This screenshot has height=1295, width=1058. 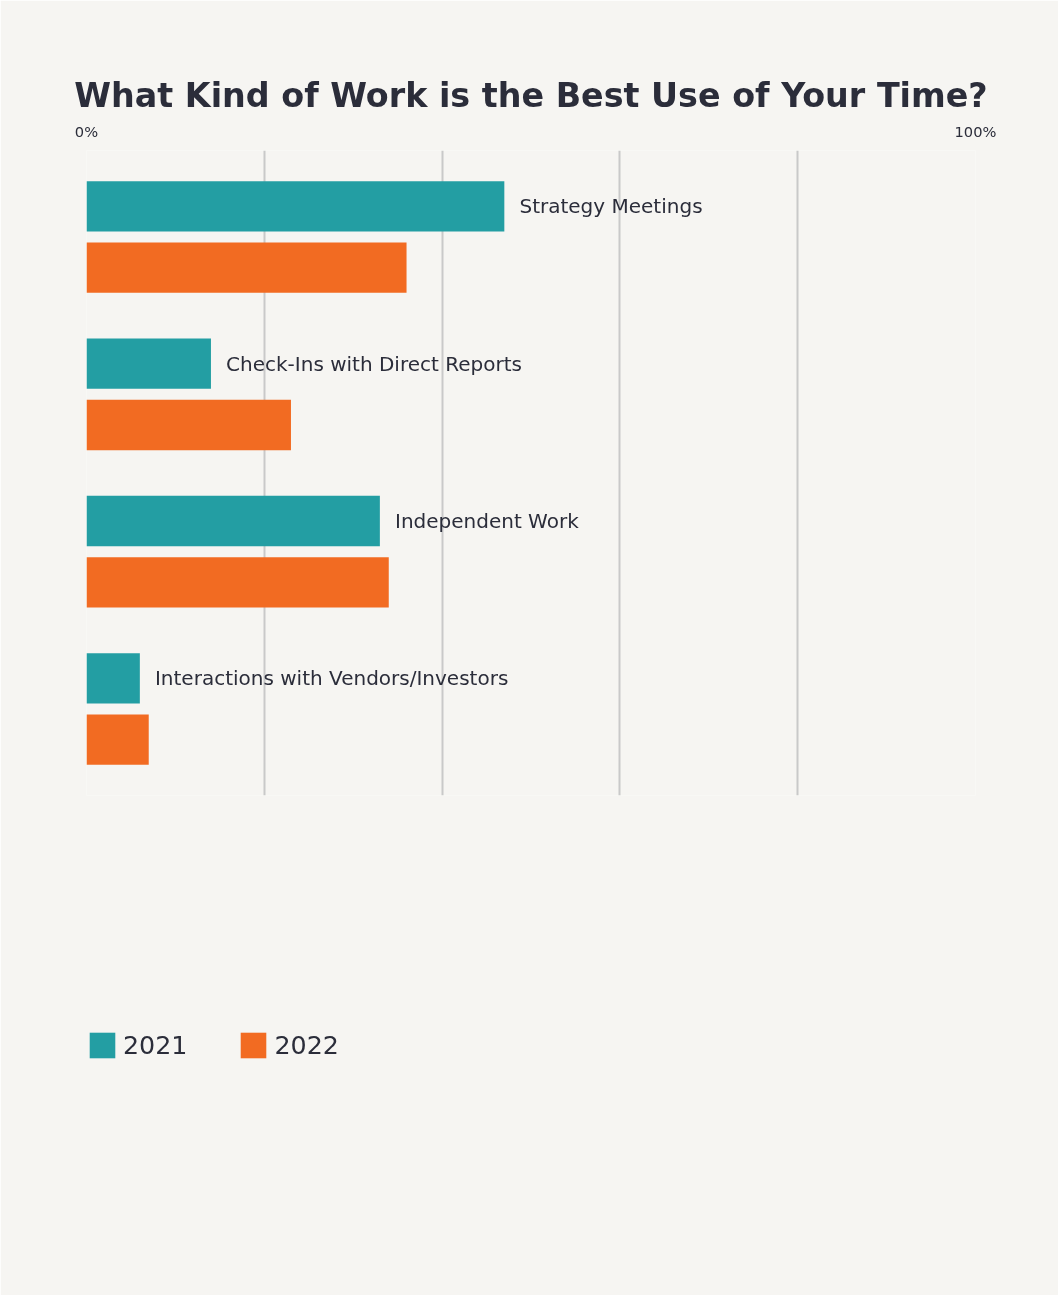 What do you see at coordinates (531, 95) in the screenshot?
I see `chart-title: What Kind of Work is the Best Use of Your Time?` at bounding box center [531, 95].